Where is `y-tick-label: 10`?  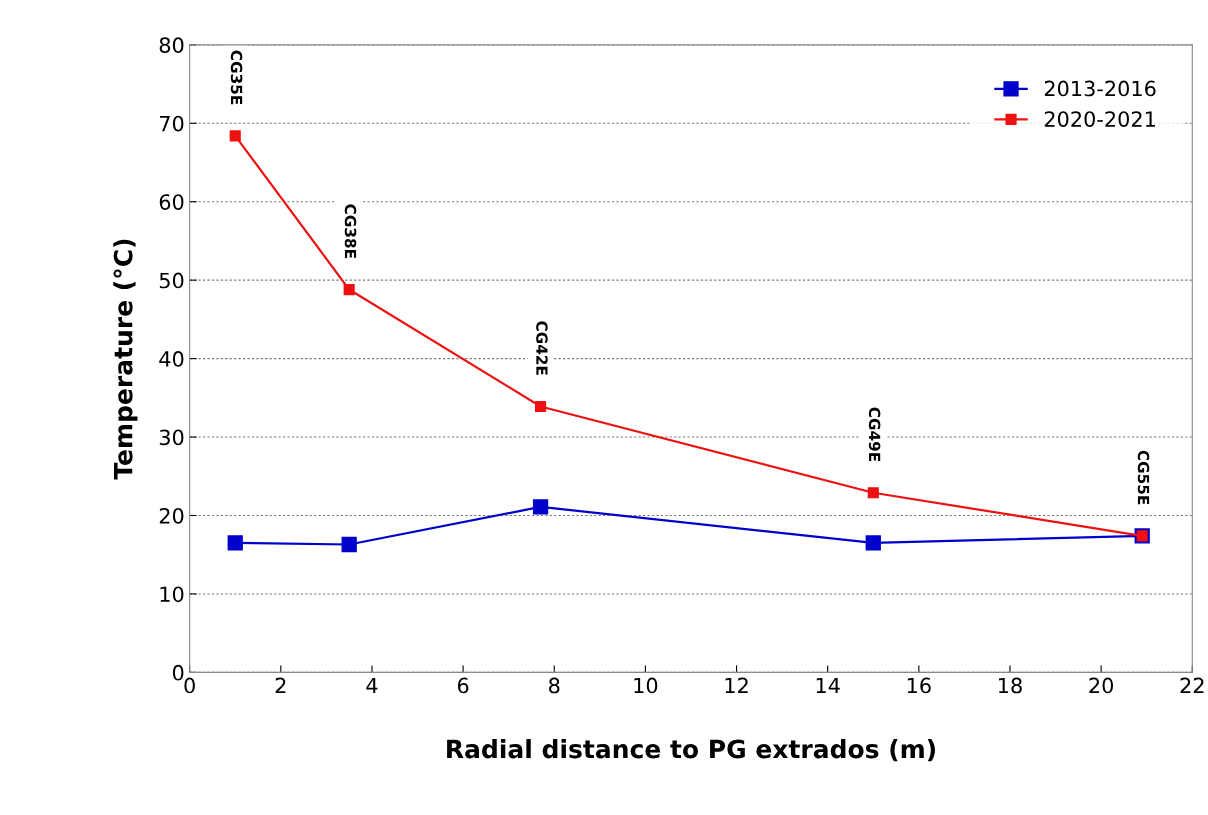 y-tick-label: 10 is located at coordinates (172, 594).